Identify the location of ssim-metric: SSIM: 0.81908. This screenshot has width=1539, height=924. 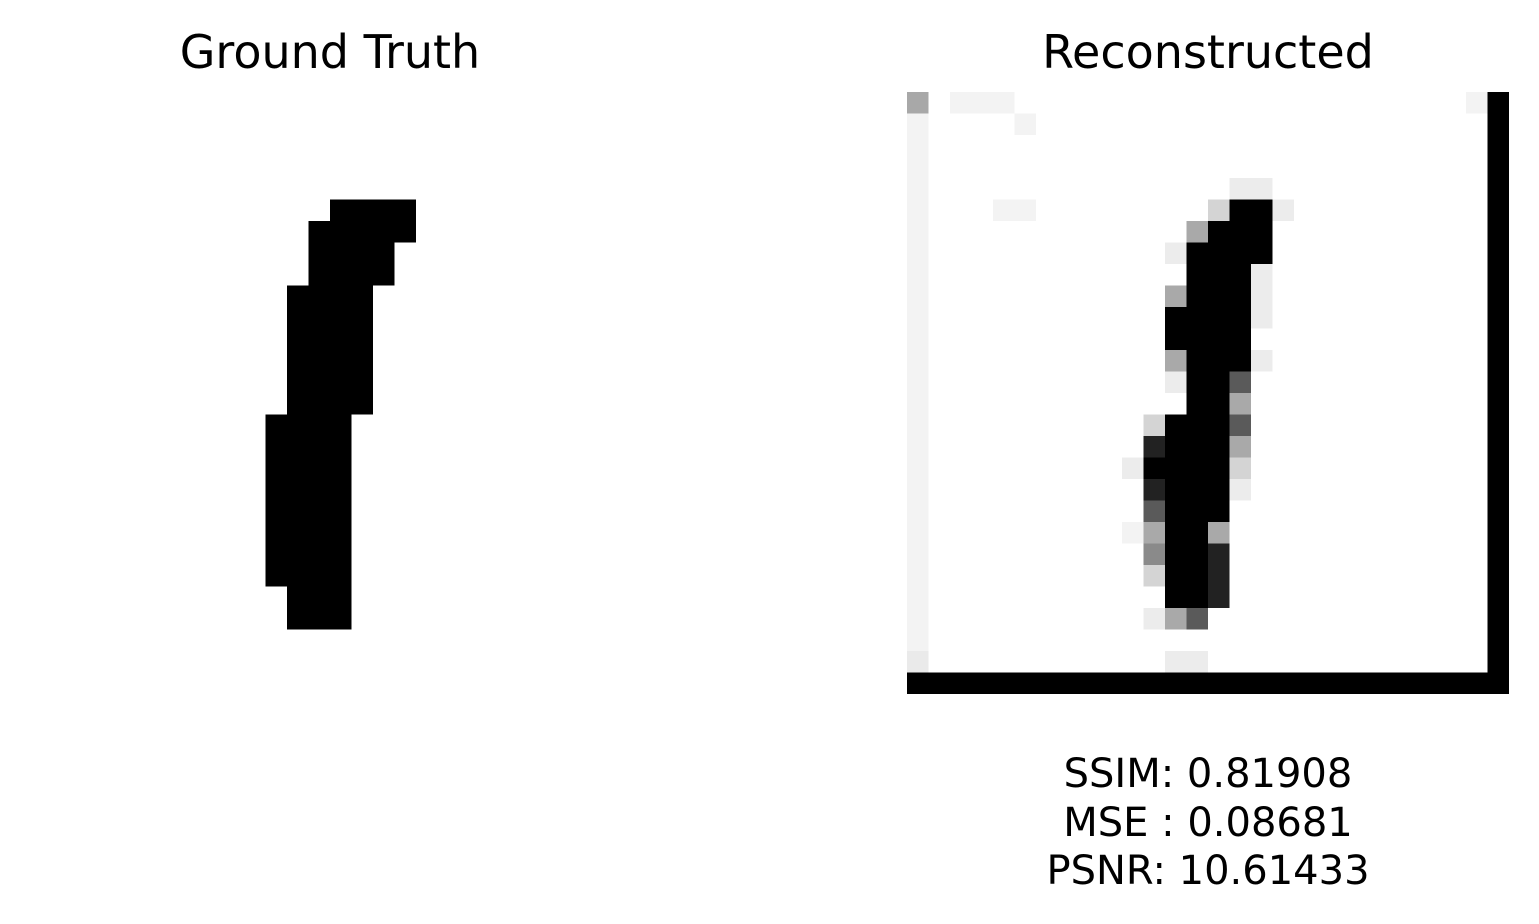
(1208, 774).